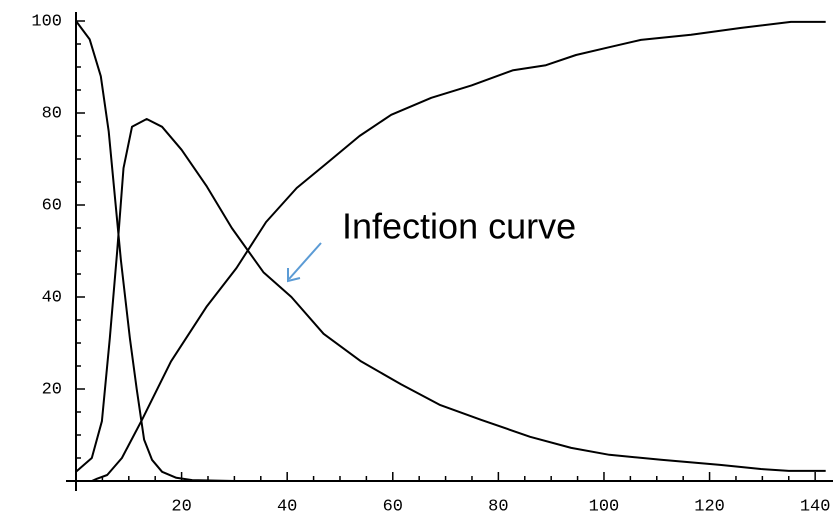 The height and width of the screenshot is (521, 833). Describe the element at coordinates (52, 205) in the screenshot. I see `y-tick-label: 60` at that location.